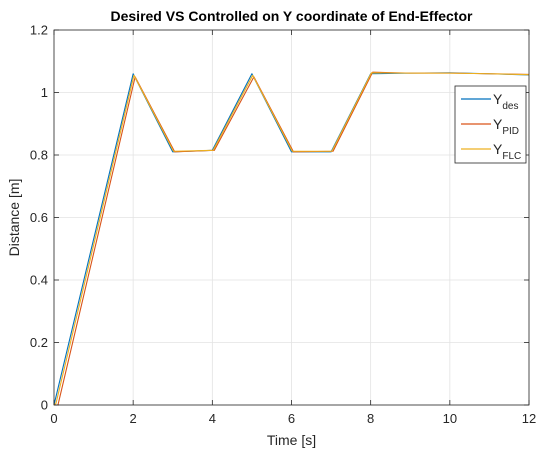  What do you see at coordinates (291, 440) in the screenshot?
I see `x-axis-label: Time [s]` at bounding box center [291, 440].